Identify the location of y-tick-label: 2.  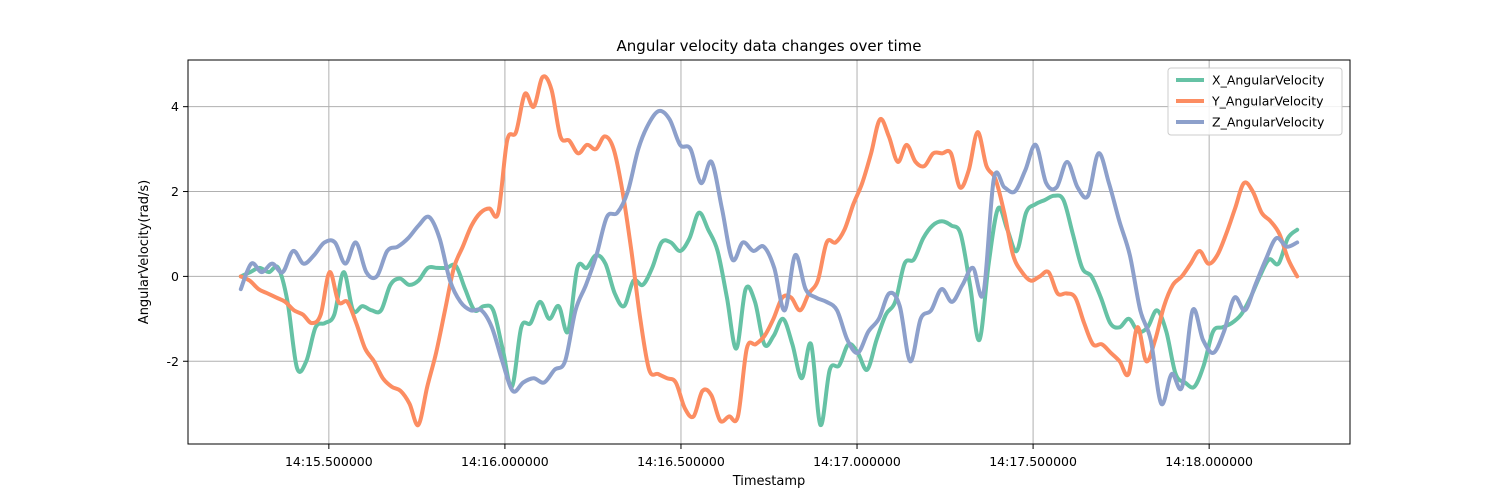
(175, 191).